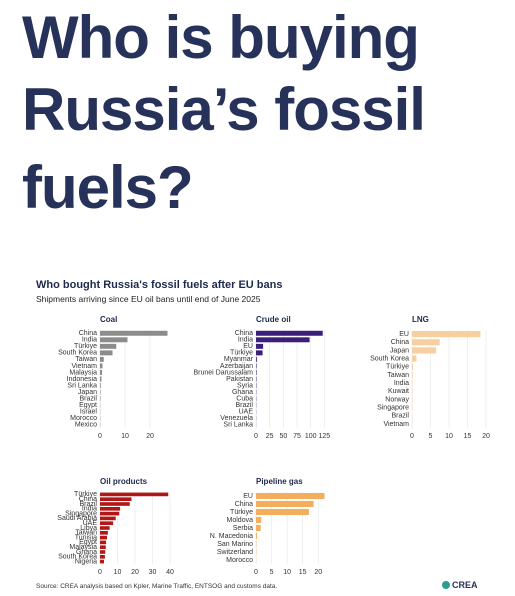 The height and width of the screenshot is (596, 515). What do you see at coordinates (83, 418) in the screenshot?
I see `y-tick-label: Morocco` at bounding box center [83, 418].